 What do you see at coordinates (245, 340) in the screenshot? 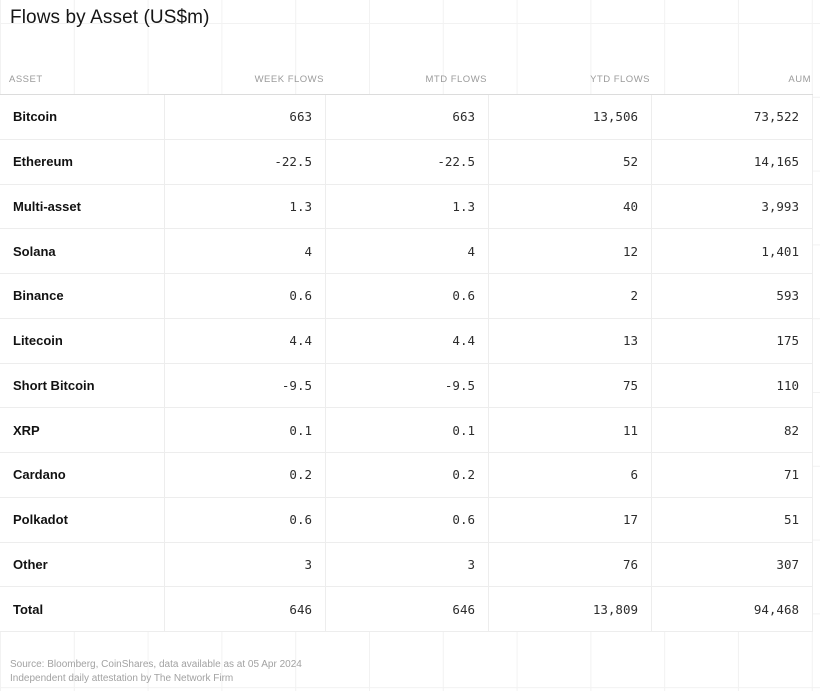
I see `week-flows-value: 4.4` at bounding box center [245, 340].